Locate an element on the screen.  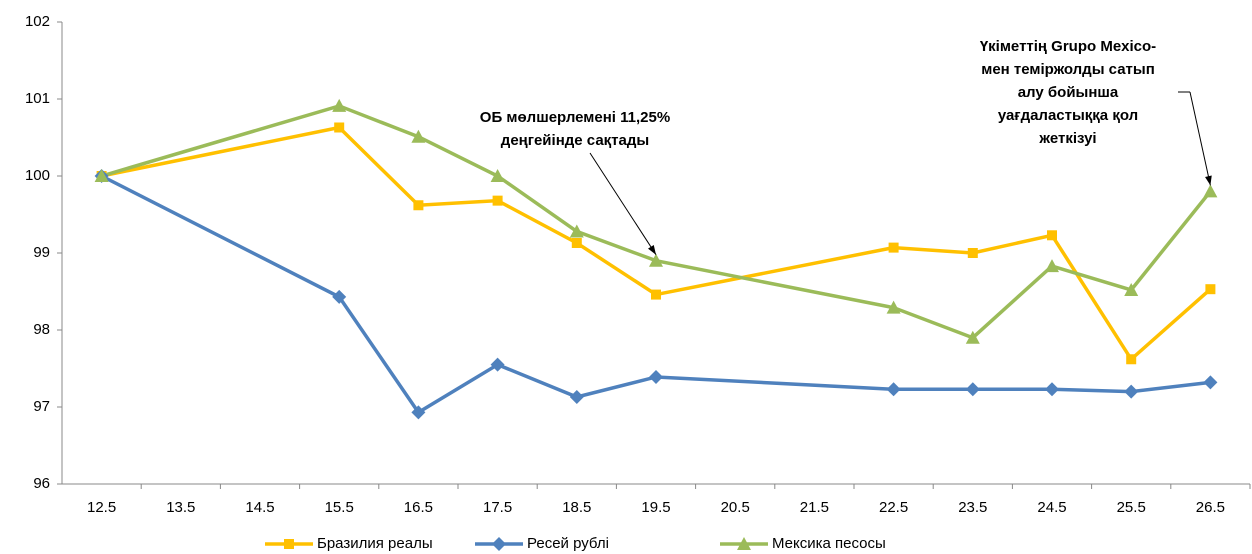
y-tick-label: 97 is located at coordinates (41, 406).